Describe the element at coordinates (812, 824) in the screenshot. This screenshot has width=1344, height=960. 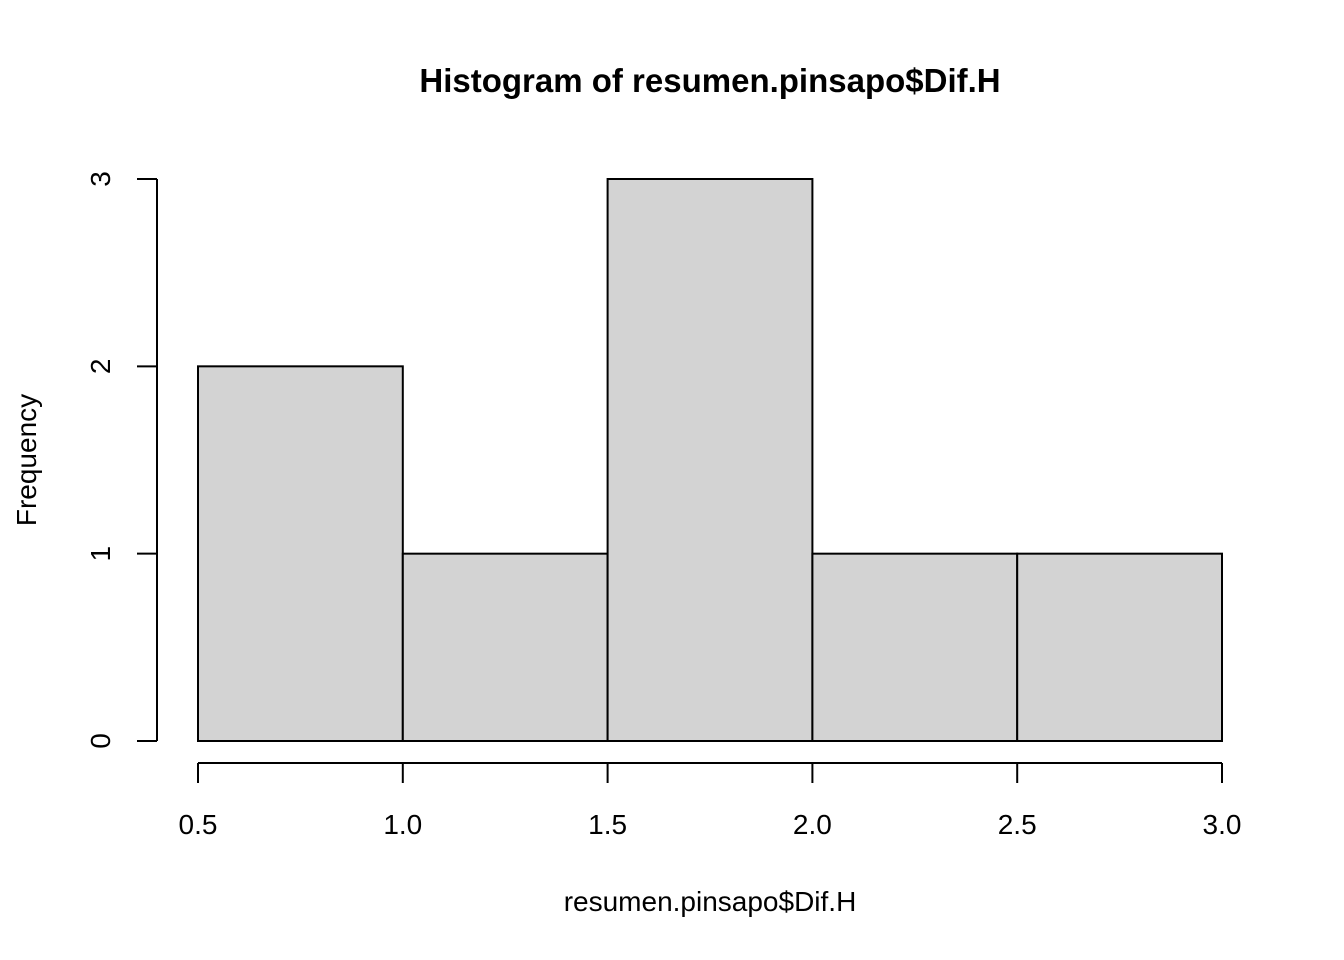
I see `x-tick-label-3: 2.0` at that location.